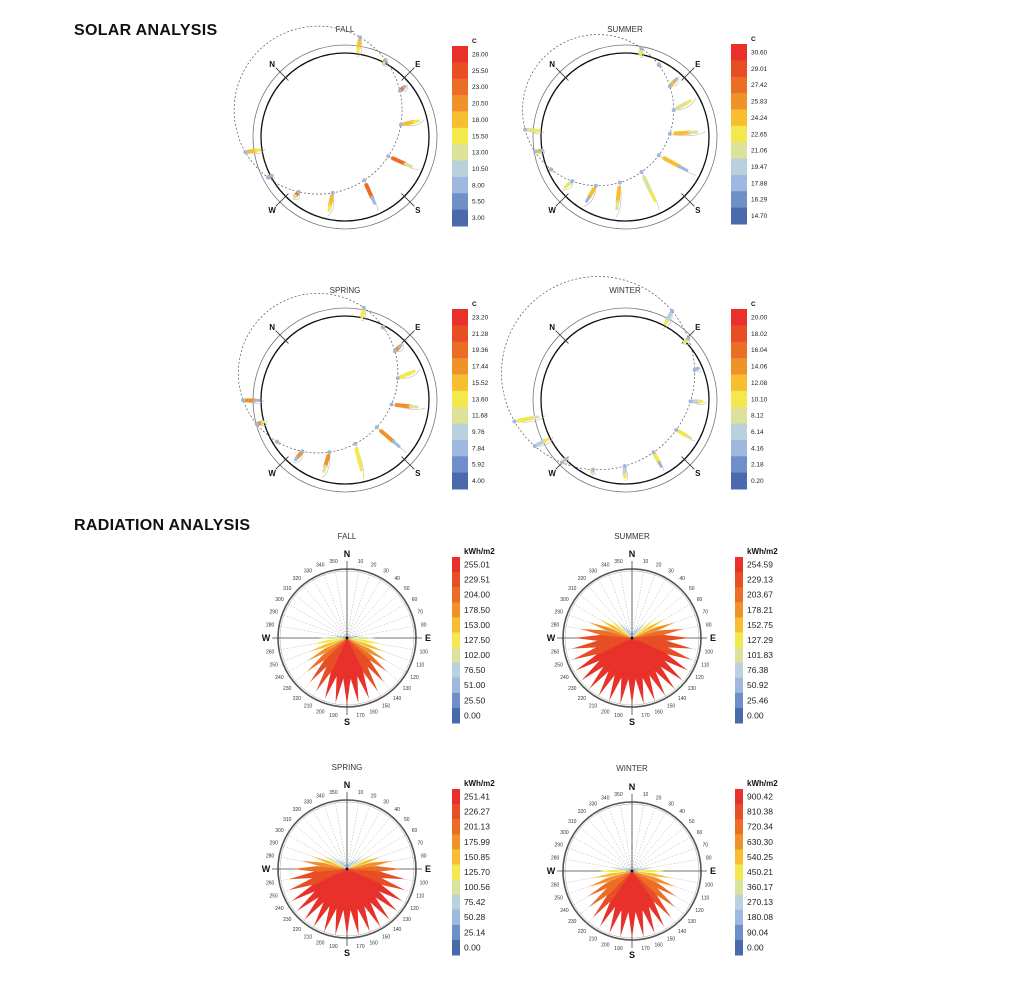 The height and width of the screenshot is (1000, 1024). What do you see at coordinates (282, 463) in the screenshot?
I see `compass-tick` at bounding box center [282, 463].